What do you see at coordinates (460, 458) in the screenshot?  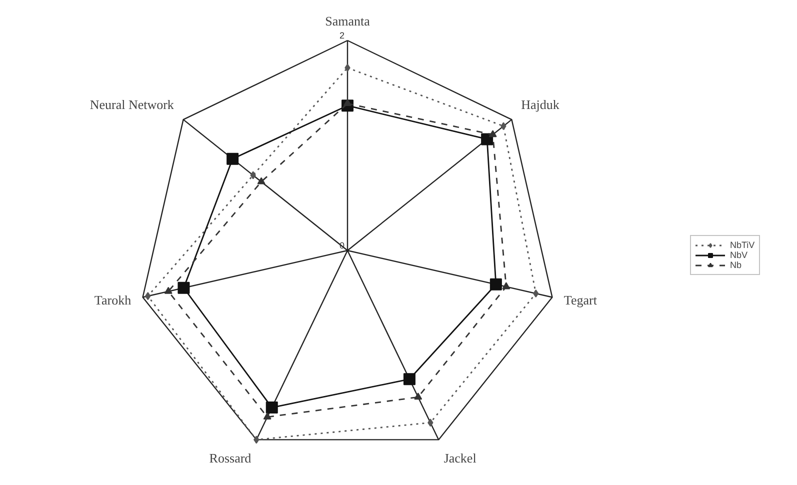 I see `spoke-label: Jackel` at bounding box center [460, 458].